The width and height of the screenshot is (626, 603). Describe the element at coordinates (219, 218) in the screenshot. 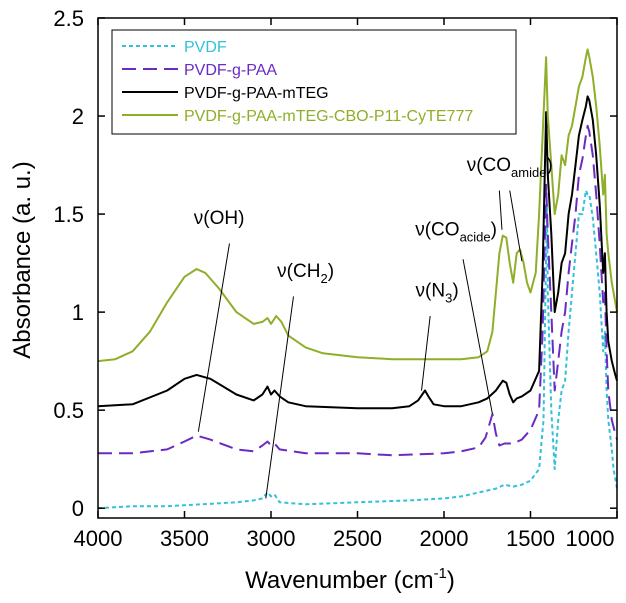

I see `annotation-oh: ν(OH)` at that location.